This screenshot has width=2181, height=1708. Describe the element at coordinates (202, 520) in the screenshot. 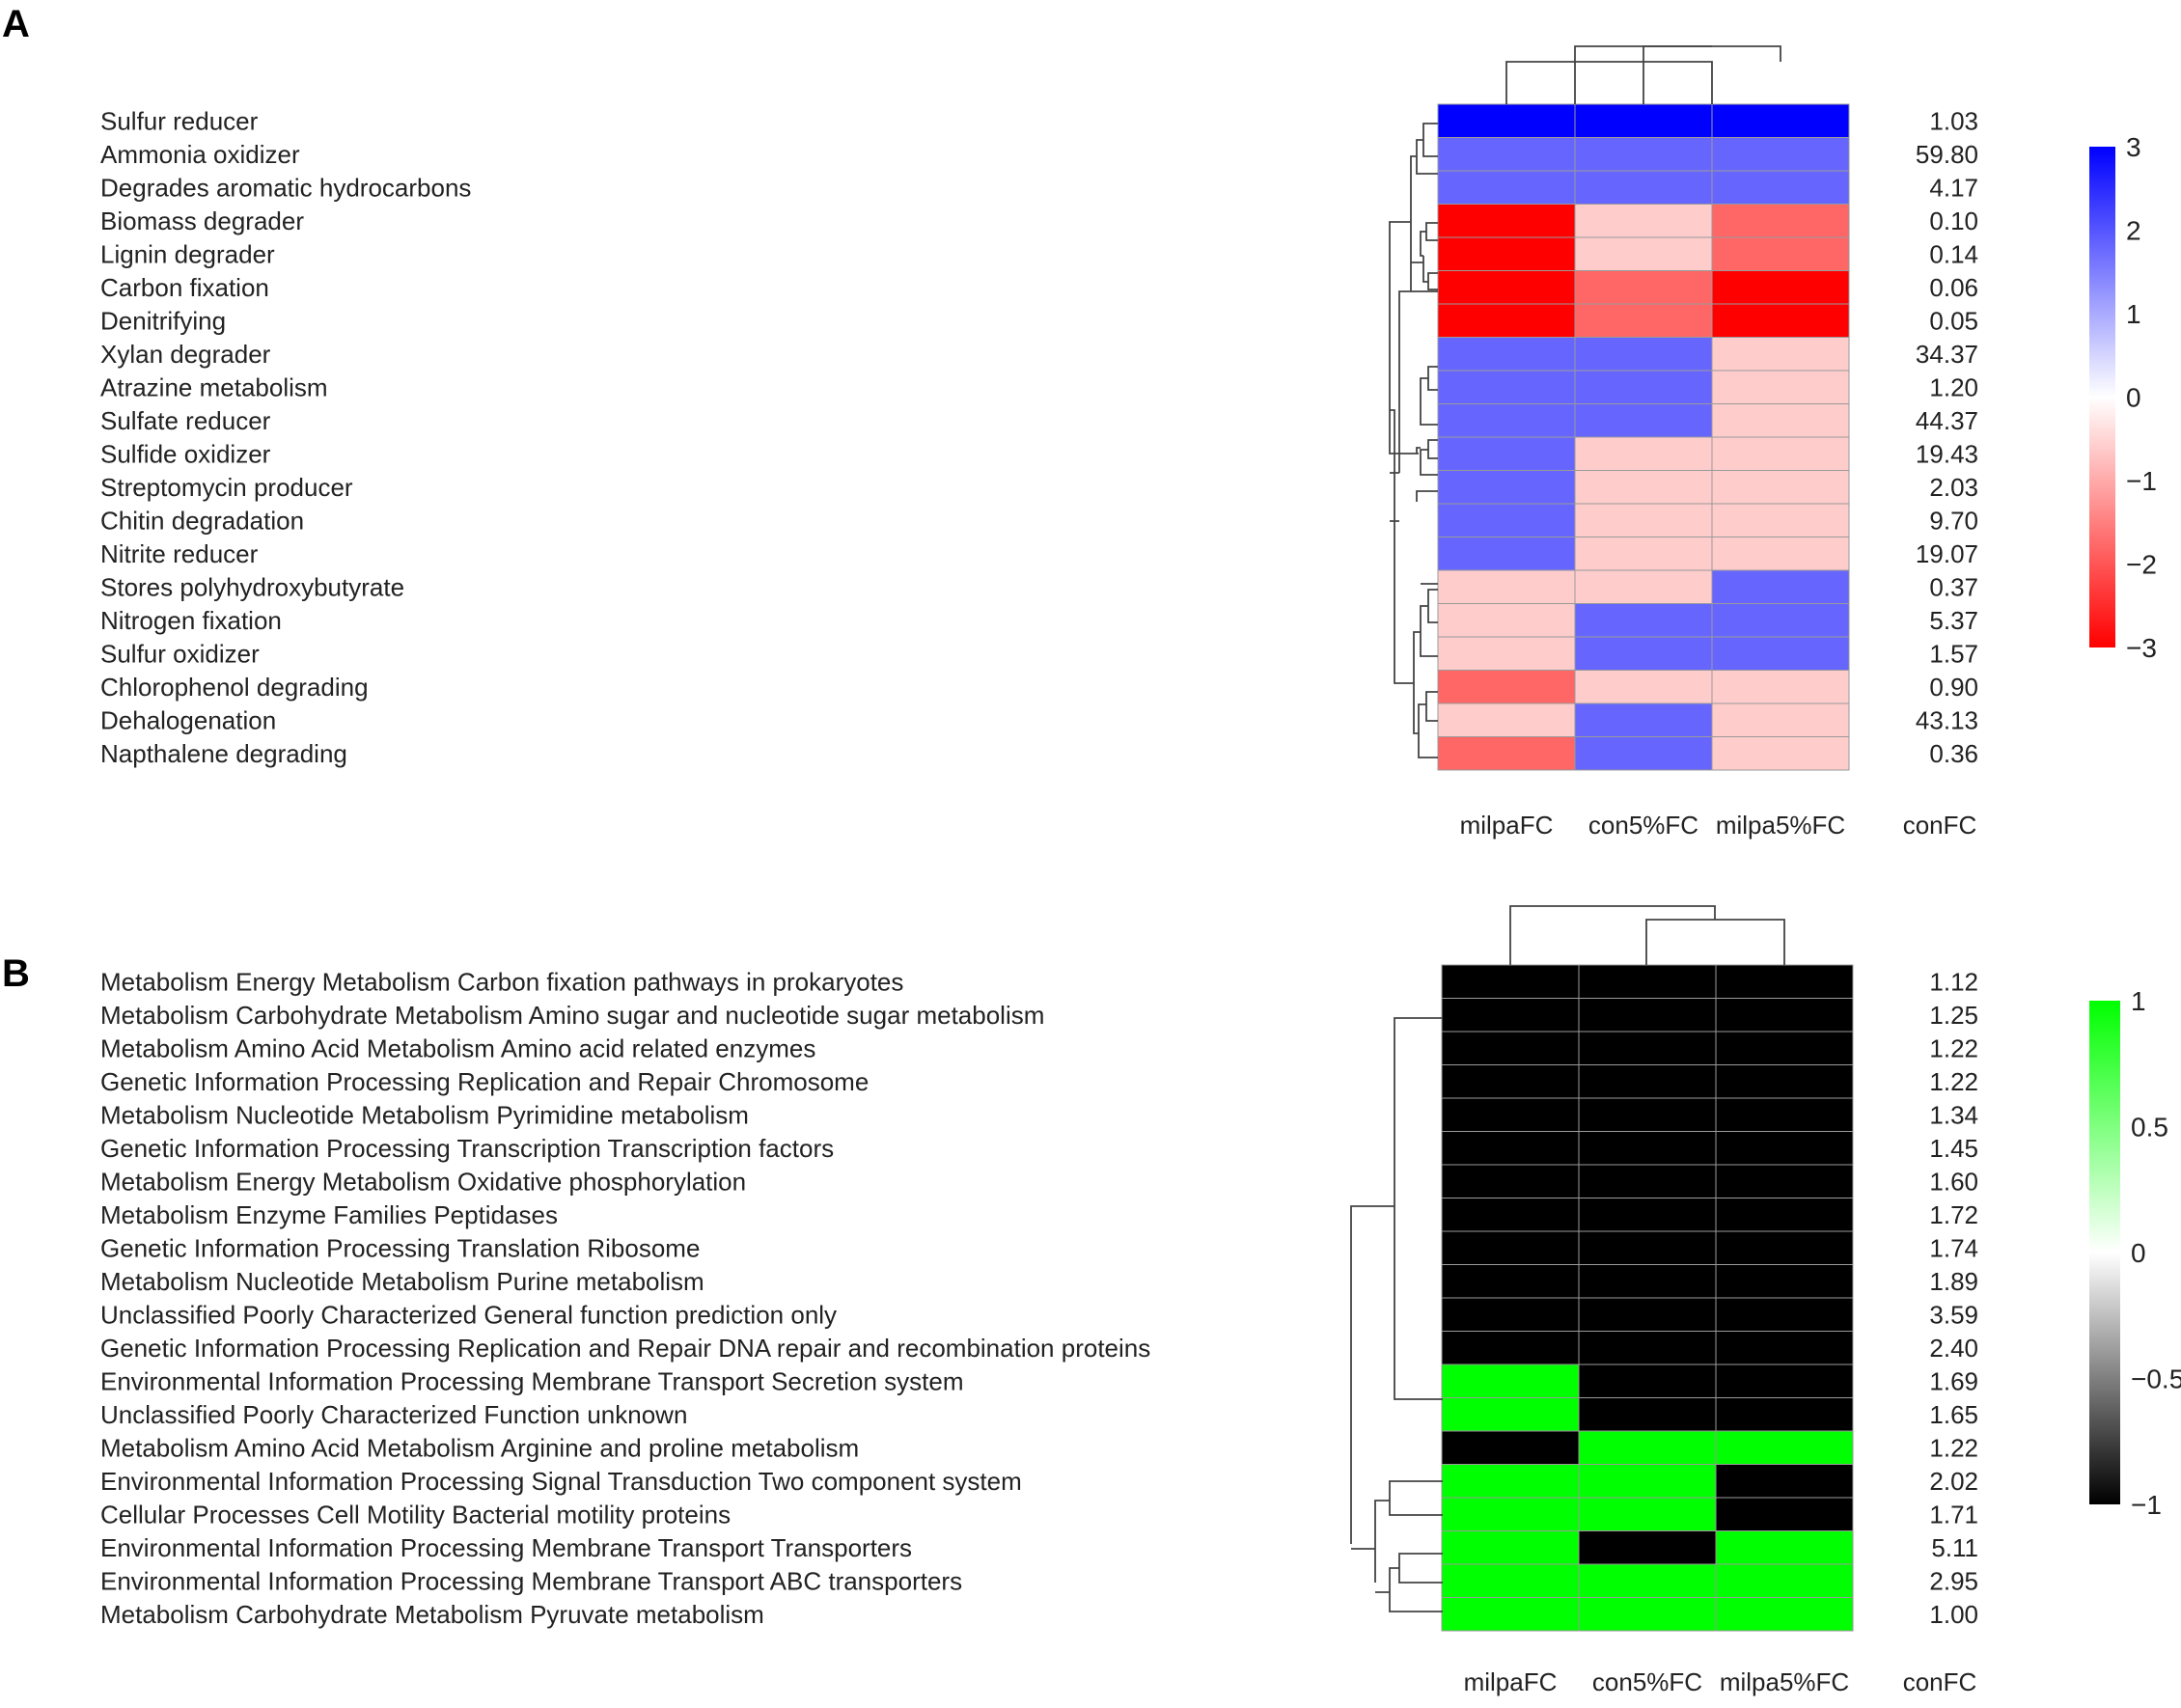

I see `row-label: Chitin degradation` at that location.